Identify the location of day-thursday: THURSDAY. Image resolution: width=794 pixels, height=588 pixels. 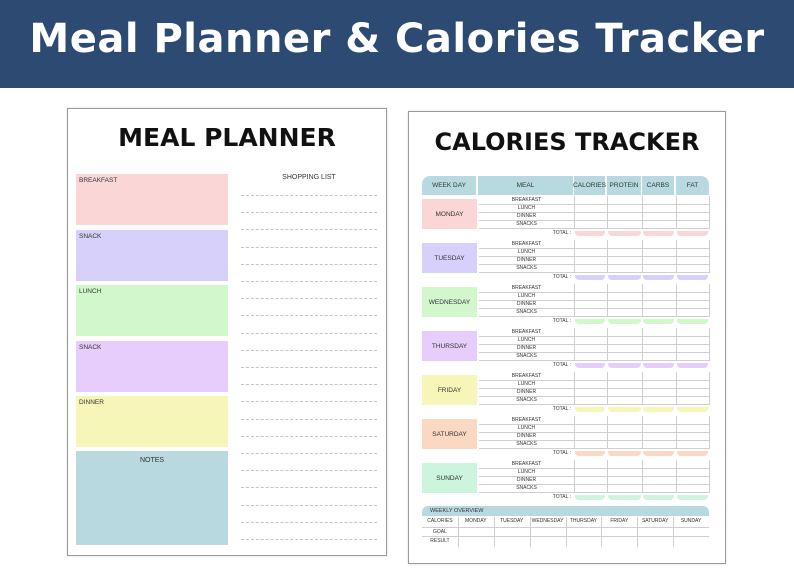
(449, 346).